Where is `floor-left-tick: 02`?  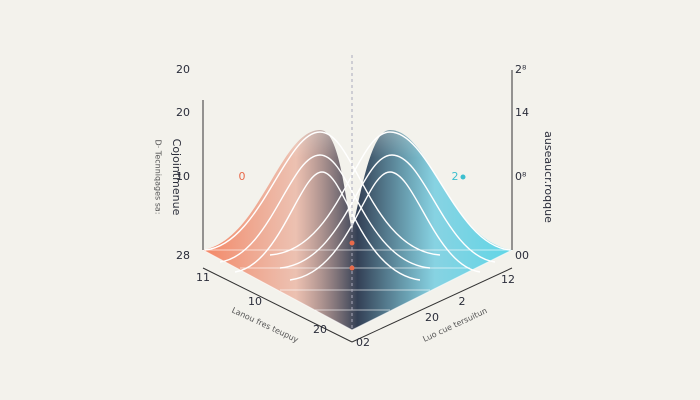
floor-left-tick: 02 is located at coordinates (363, 342).